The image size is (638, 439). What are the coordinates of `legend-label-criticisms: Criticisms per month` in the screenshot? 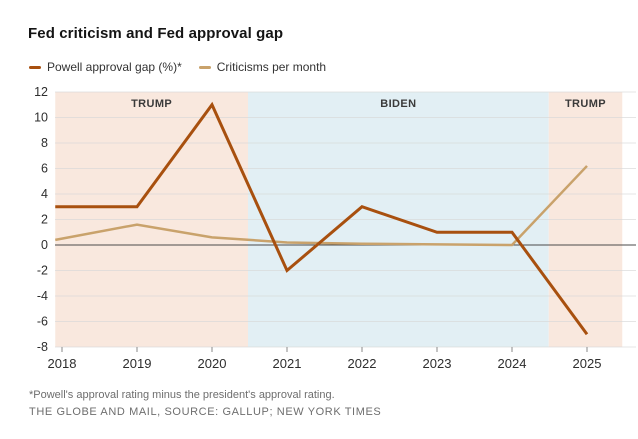 It's located at (271, 67).